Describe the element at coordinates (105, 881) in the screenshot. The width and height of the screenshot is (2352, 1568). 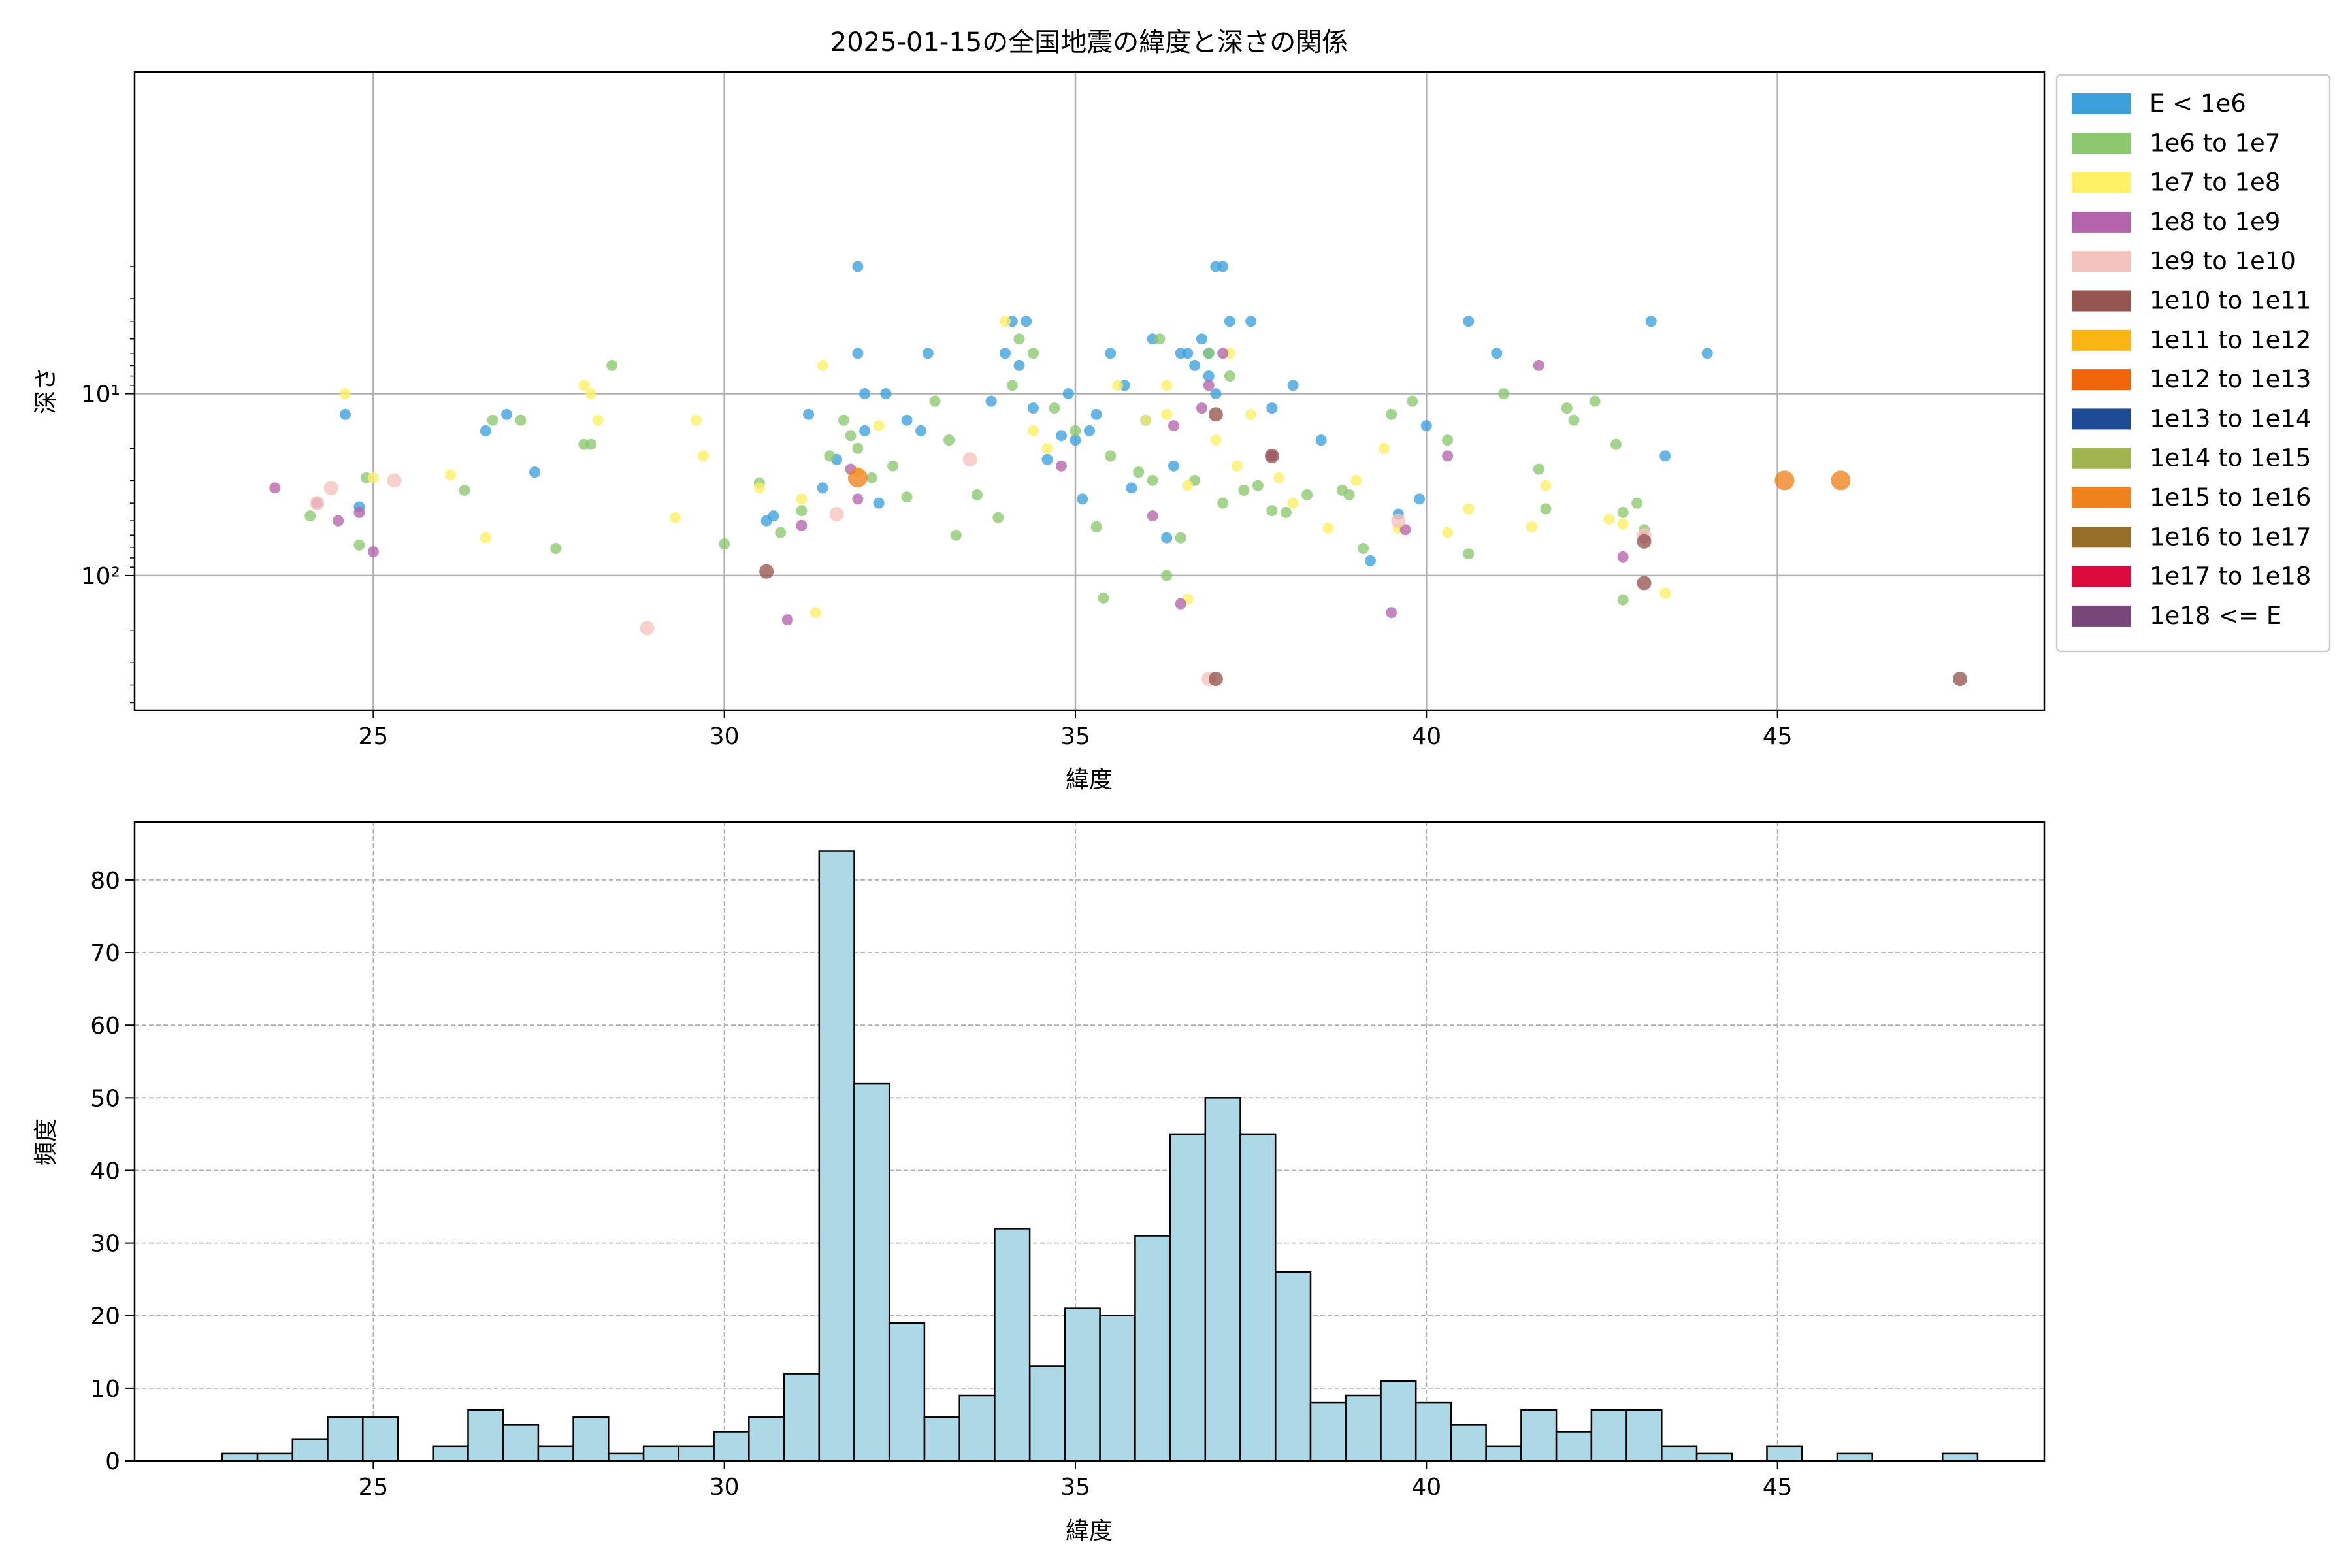
I see `histogram-y-tick-label: 80` at that location.